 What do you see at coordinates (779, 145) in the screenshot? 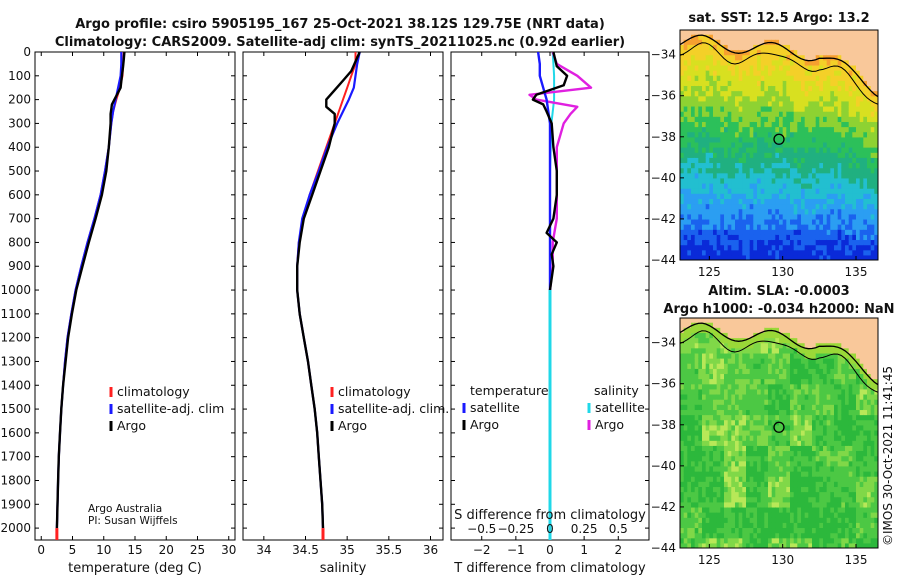
I see `sst-heatmap-cells` at bounding box center [779, 145].